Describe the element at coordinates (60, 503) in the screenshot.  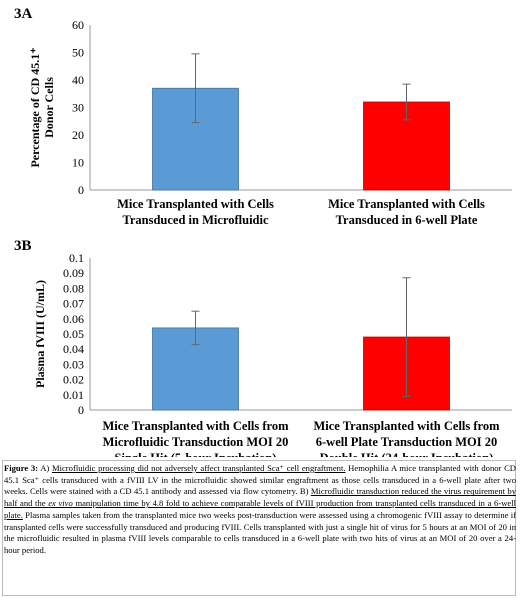
I see `caption-b-ex-vivo: ex vivo` at that location.